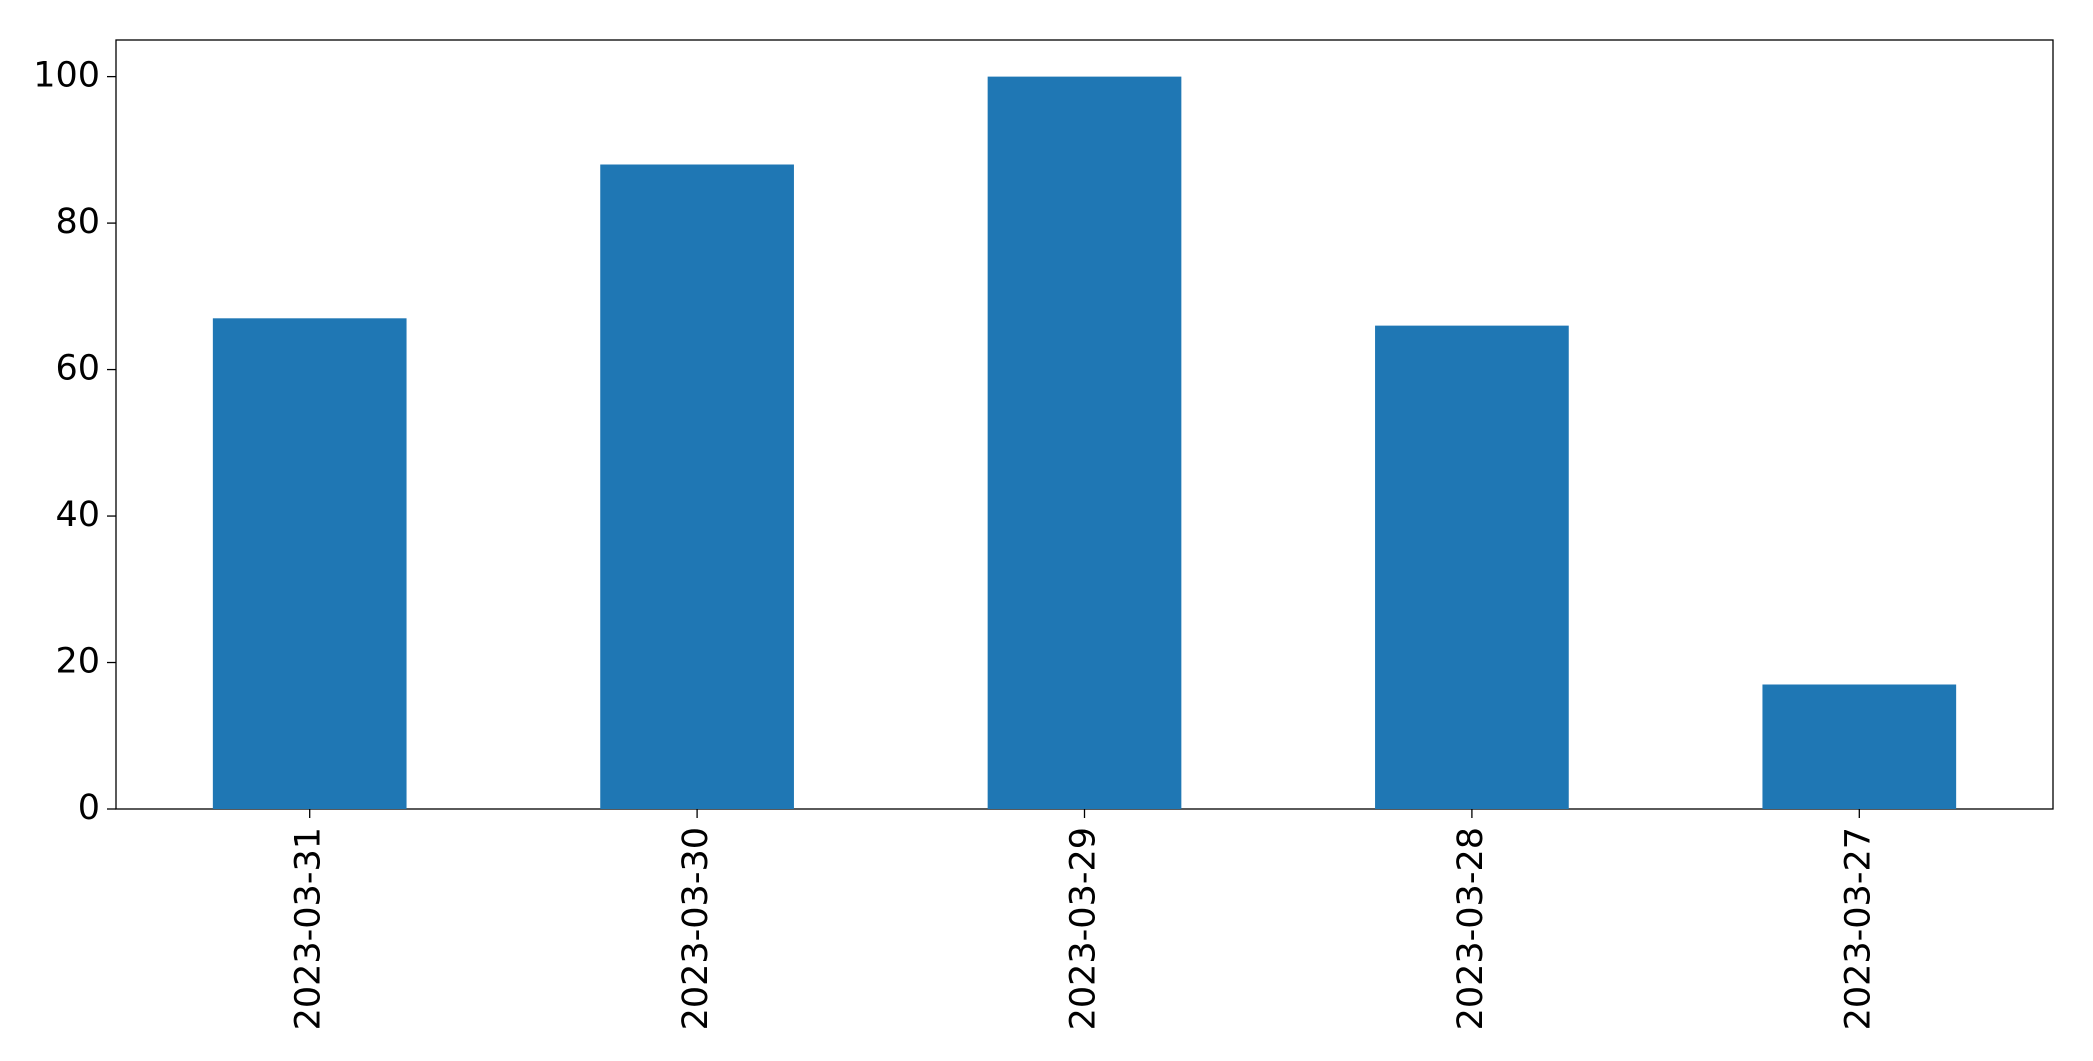  I want to click on x-tick-label: 2023-03-30, so click(696, 928).